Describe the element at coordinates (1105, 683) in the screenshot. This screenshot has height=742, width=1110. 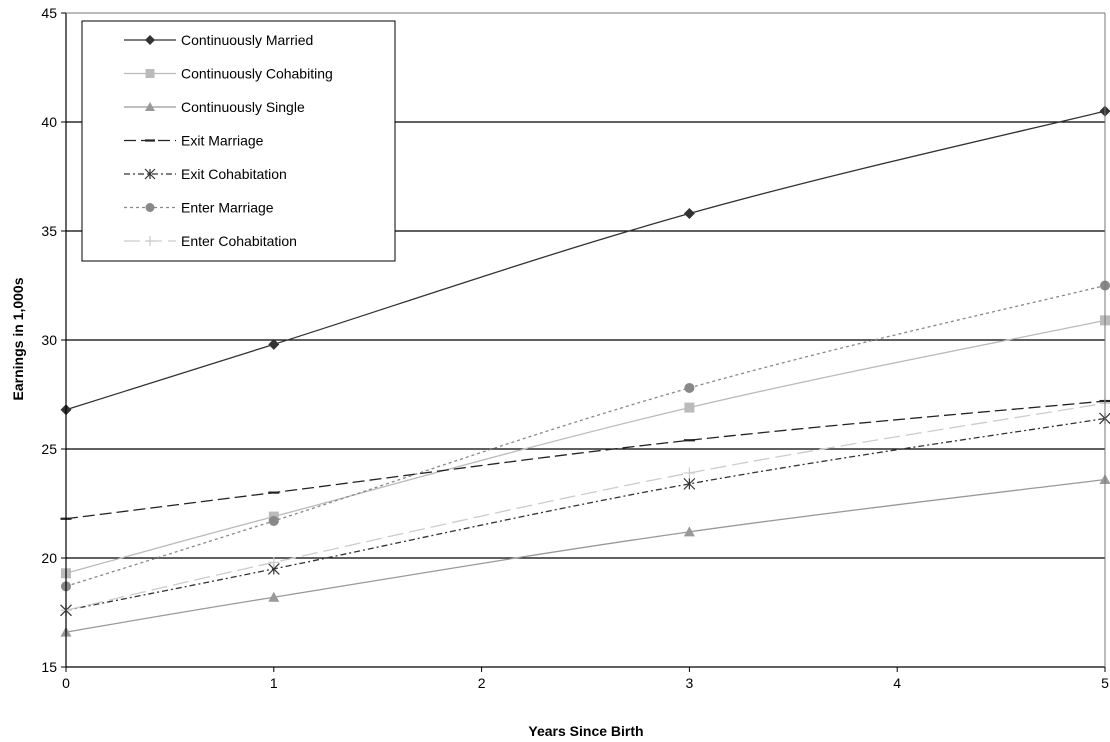
I see `x-tick-label: 5` at that location.